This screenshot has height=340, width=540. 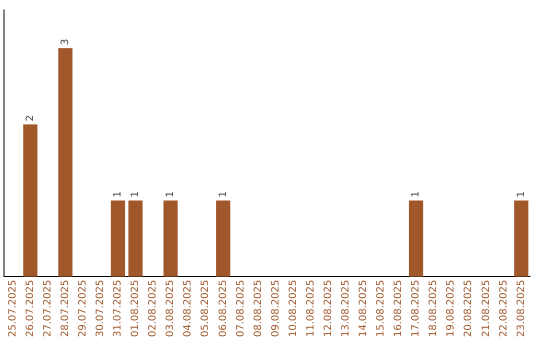 What do you see at coordinates (153, 309) in the screenshot?
I see `x-tick-label: 02.08.2025` at bounding box center [153, 309].